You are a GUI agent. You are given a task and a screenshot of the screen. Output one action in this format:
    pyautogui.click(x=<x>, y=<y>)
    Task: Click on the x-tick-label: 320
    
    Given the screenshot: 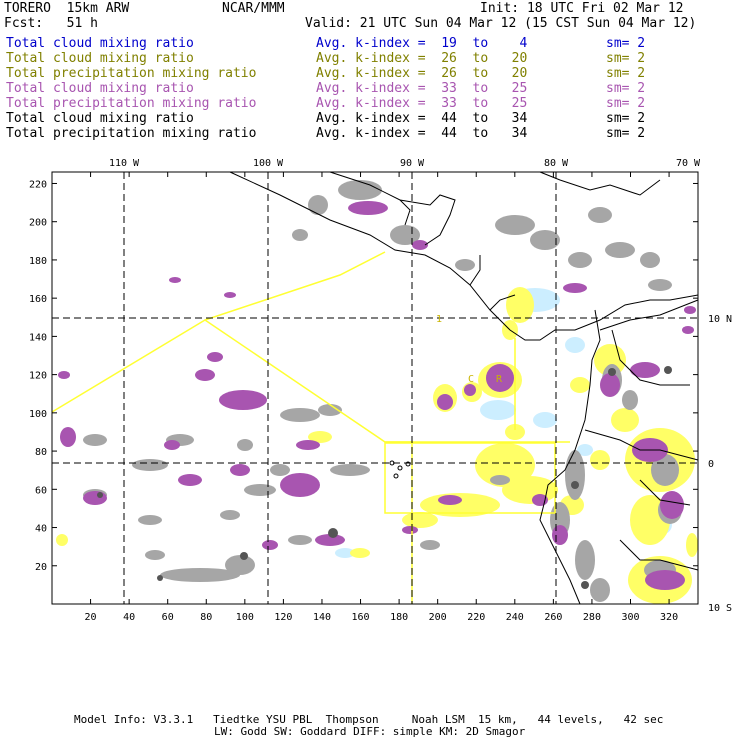 What is the action you would take?
    pyautogui.click(x=669, y=617)
    